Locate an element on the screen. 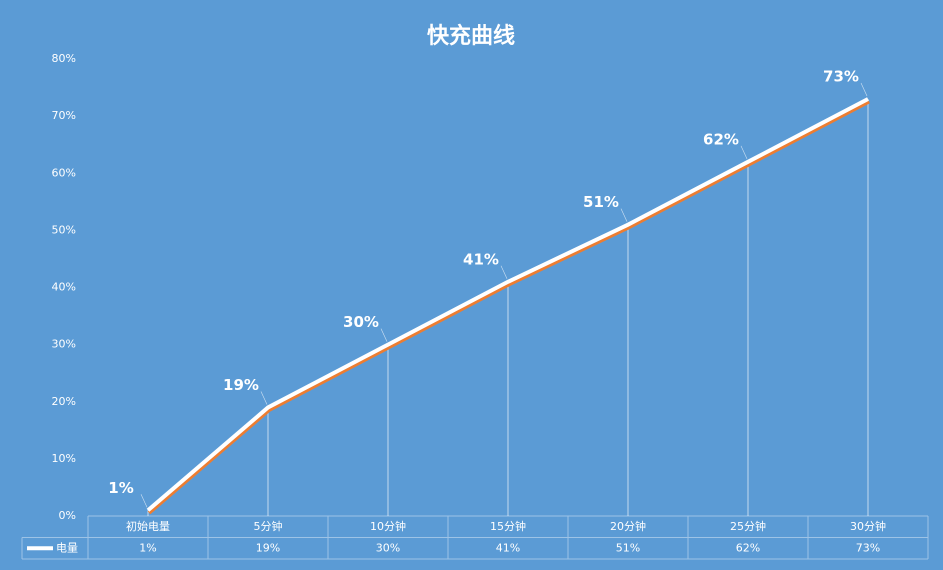 Image resolution: width=943 pixels, height=570 pixels. data-label: 51% is located at coordinates (601, 202).